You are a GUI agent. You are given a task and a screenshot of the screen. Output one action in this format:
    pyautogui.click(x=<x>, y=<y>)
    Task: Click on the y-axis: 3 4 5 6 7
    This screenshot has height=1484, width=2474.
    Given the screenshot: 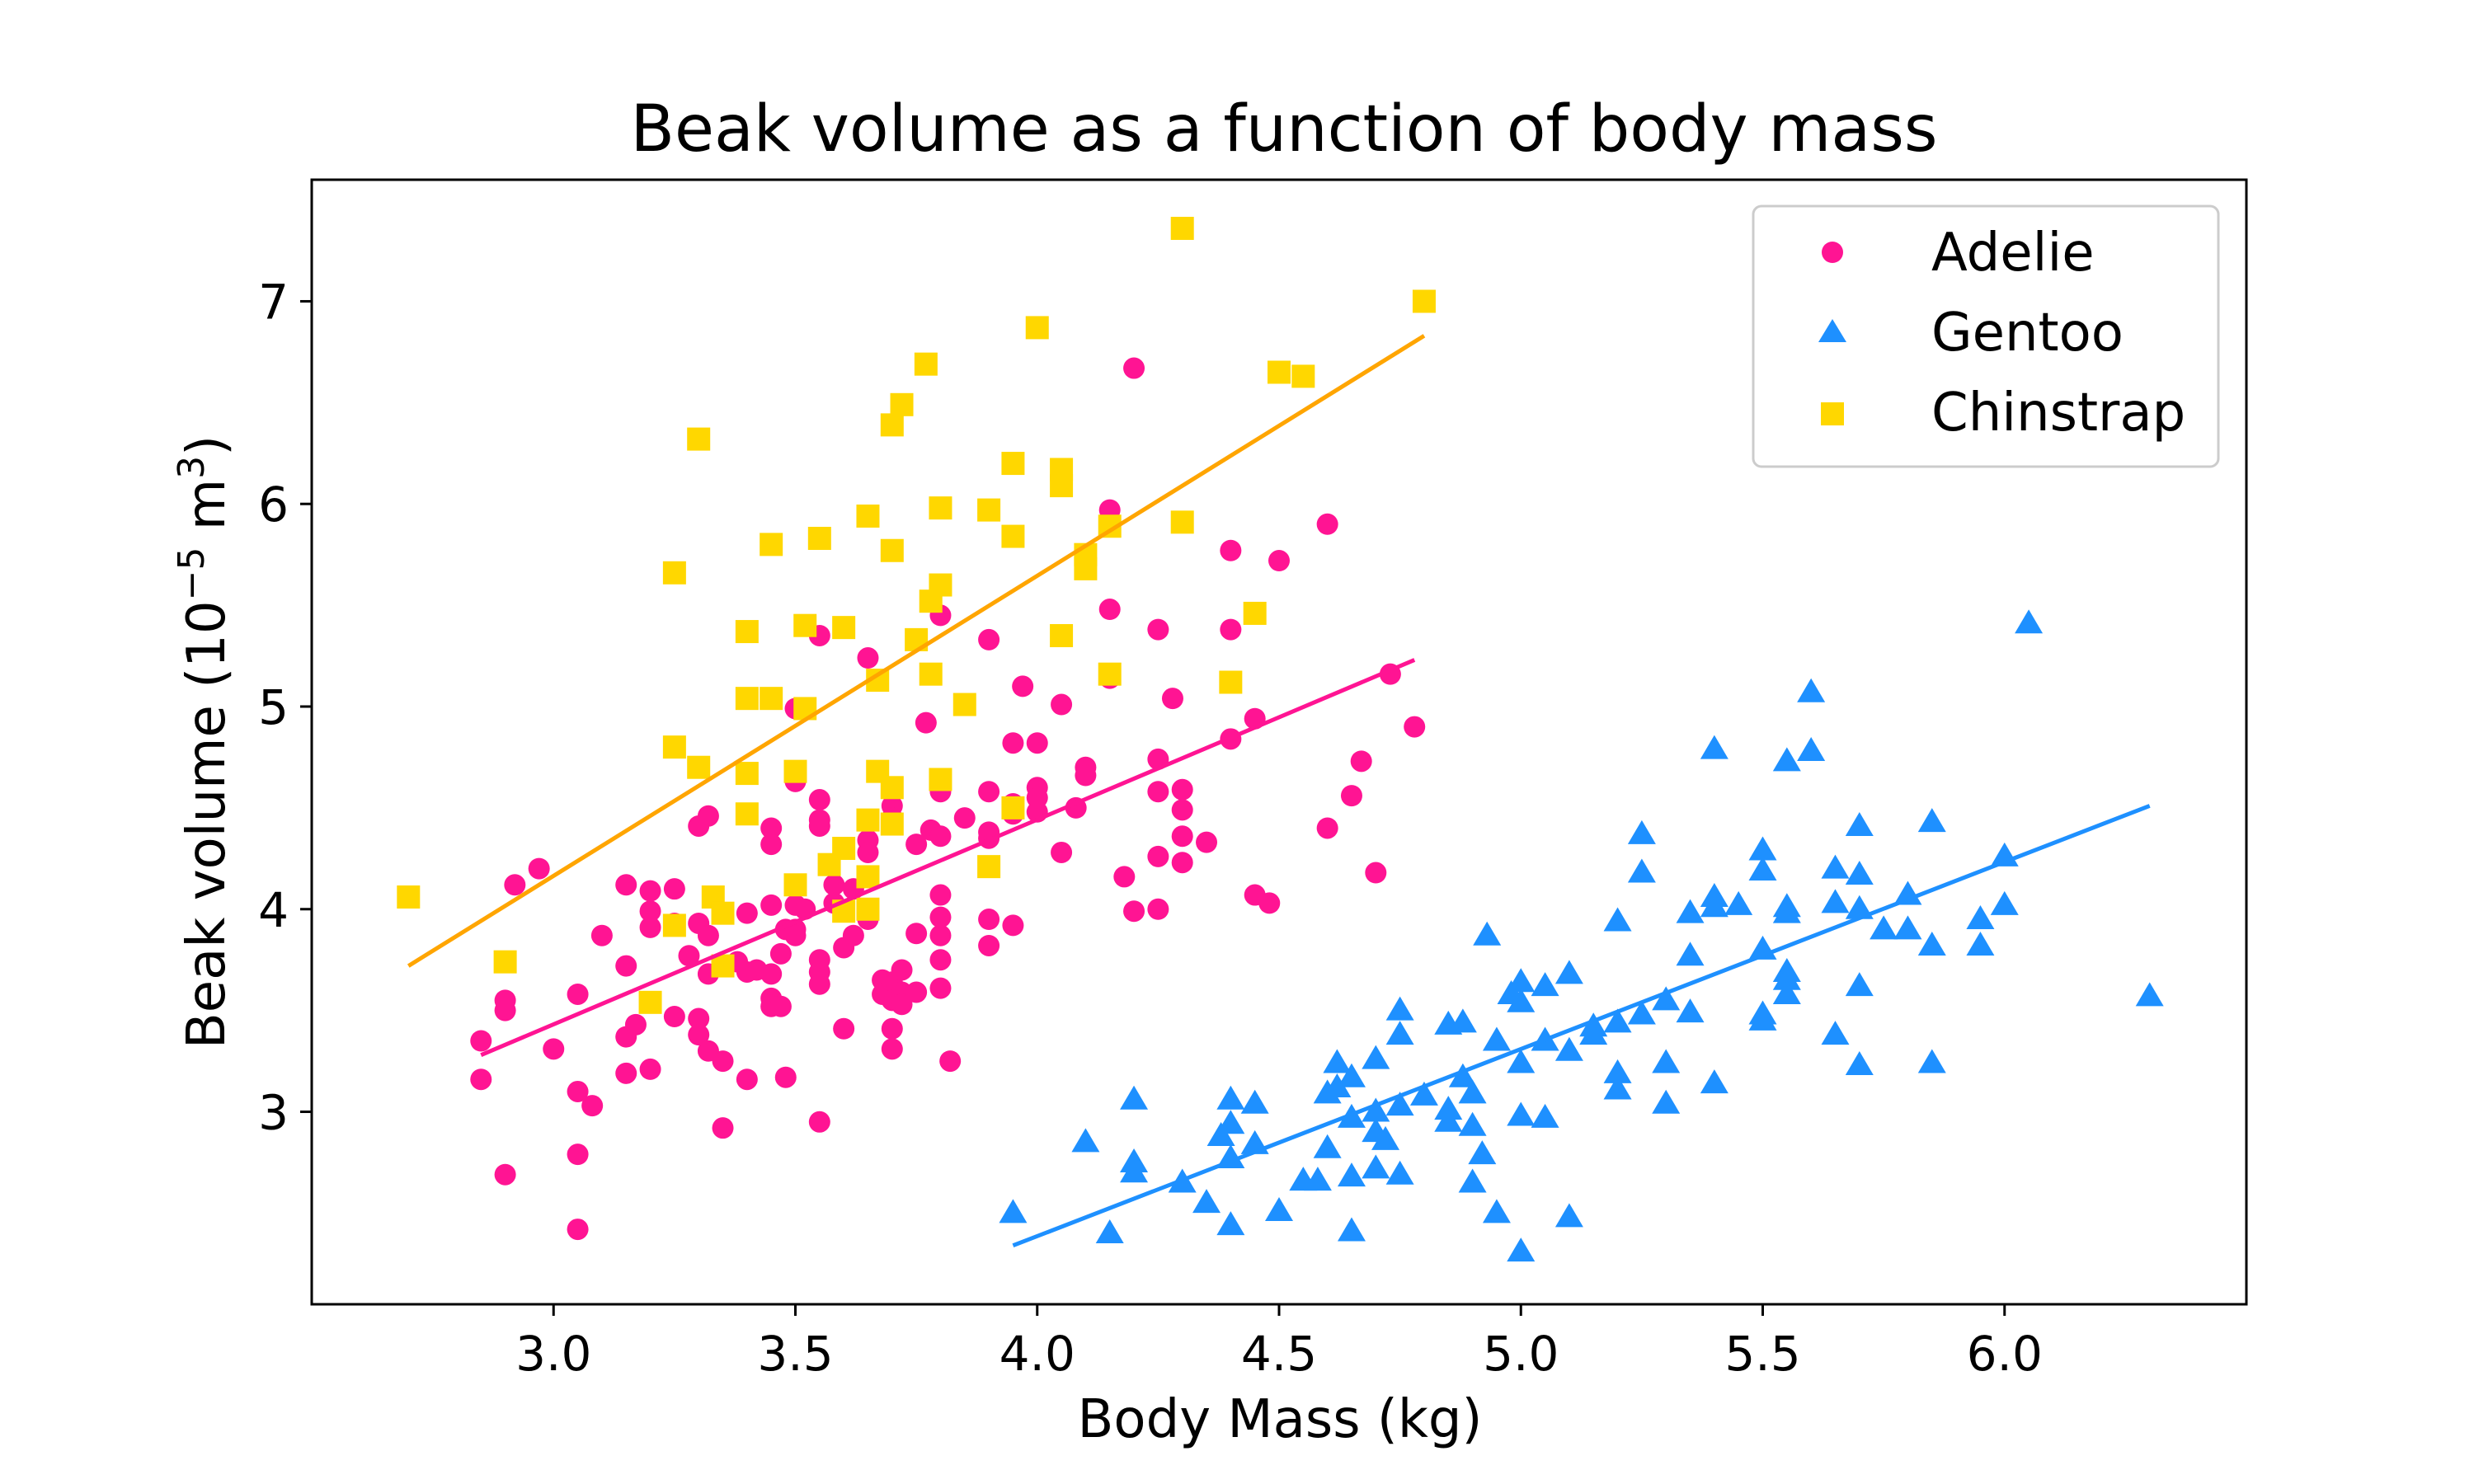 What is the action you would take?
    pyautogui.click(x=285, y=707)
    